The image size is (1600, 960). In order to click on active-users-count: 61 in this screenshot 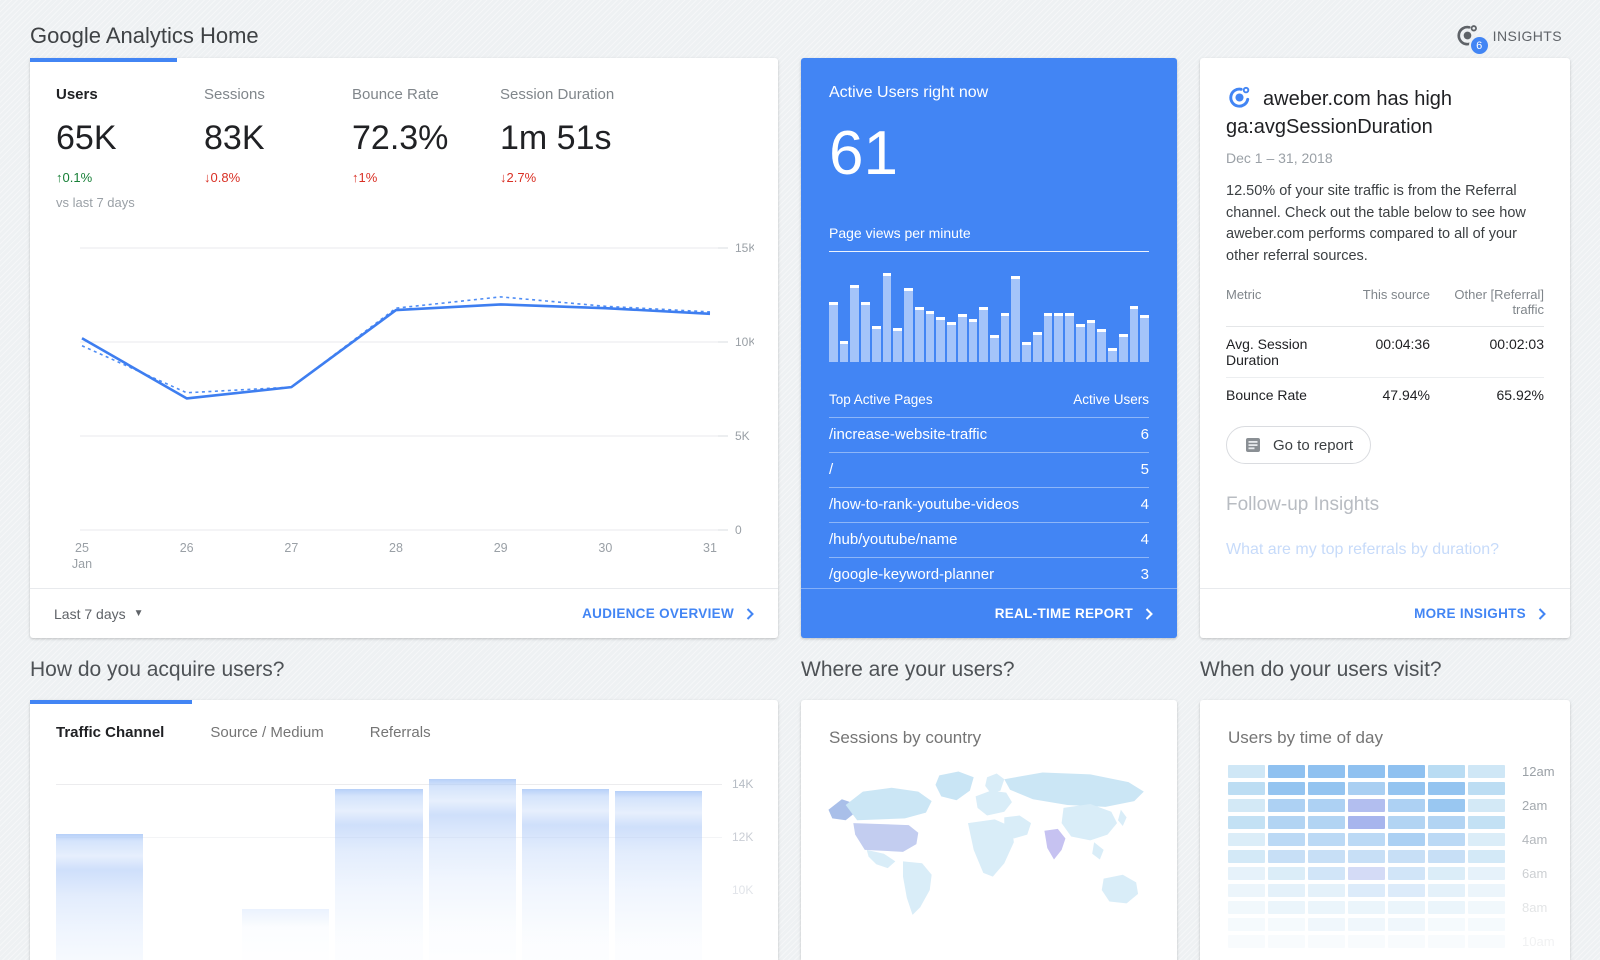, I will do `click(863, 153)`.